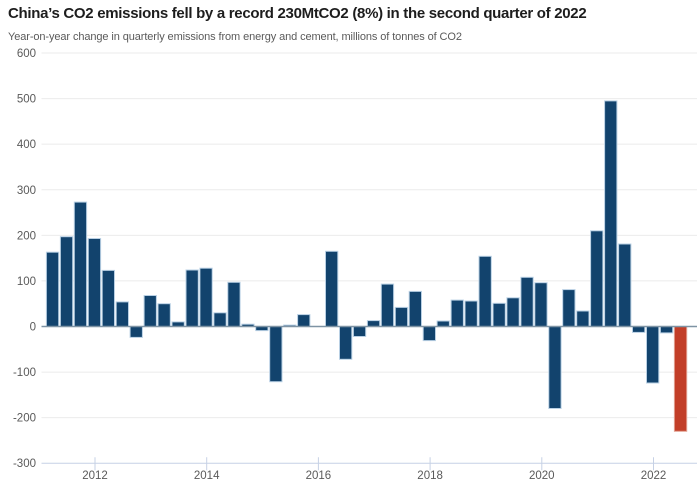 Image resolution: width=700 pixels, height=489 pixels. I want to click on bar-2015-q3, so click(304, 321).